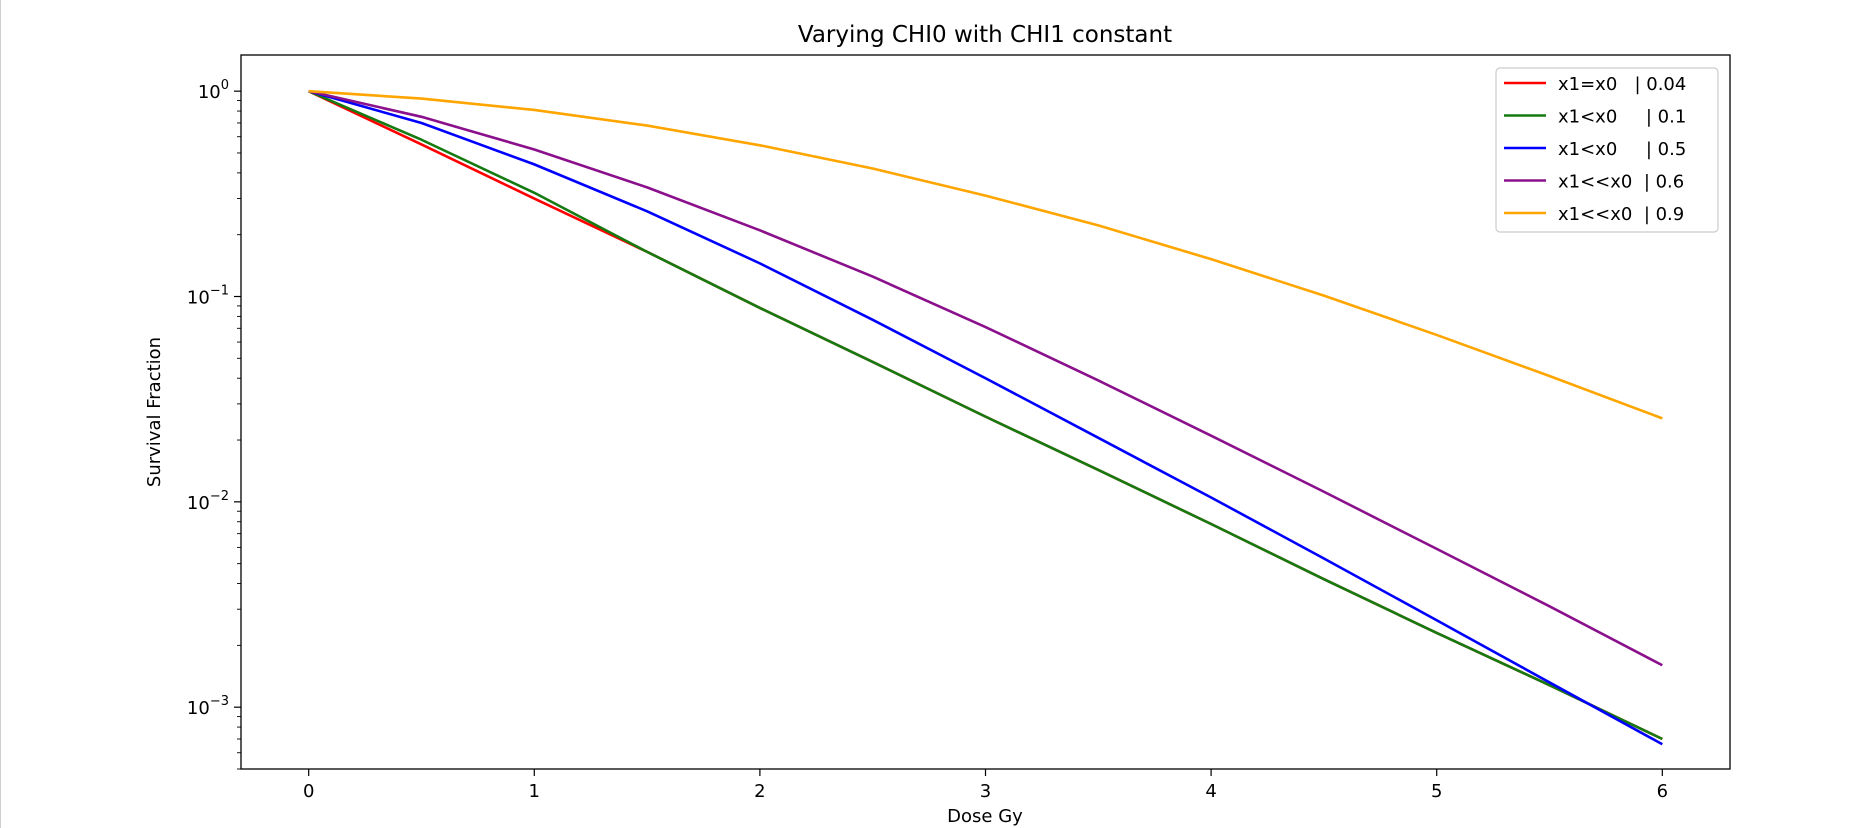 The height and width of the screenshot is (828, 1857). Describe the element at coordinates (1621, 214) in the screenshot. I see `legend-entry-5: x1<<x0 | 0.9` at that location.